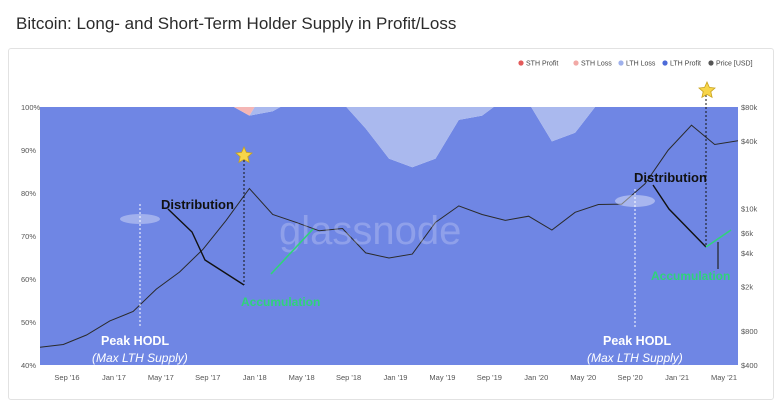 Image resolution: width=780 pixels, height=408 pixels. I want to click on y-tick-right: $80k, so click(749, 107).